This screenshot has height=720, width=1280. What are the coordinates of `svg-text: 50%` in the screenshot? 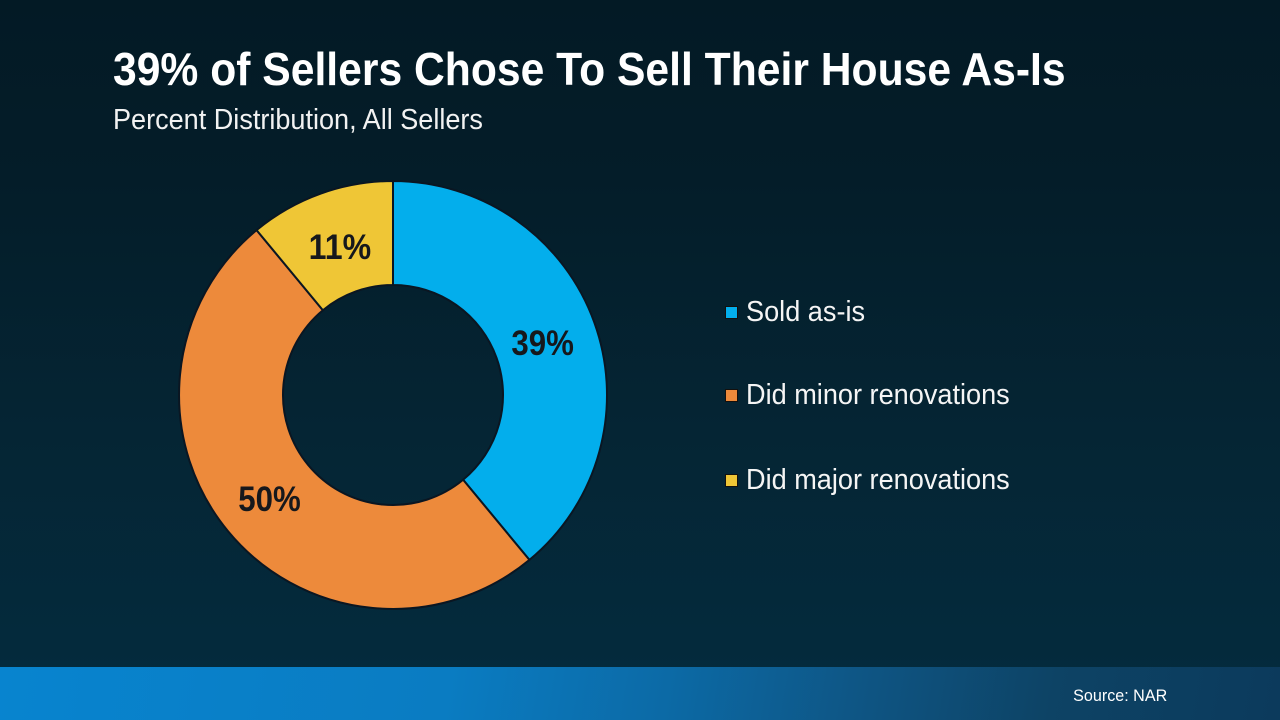 It's located at (269, 499).